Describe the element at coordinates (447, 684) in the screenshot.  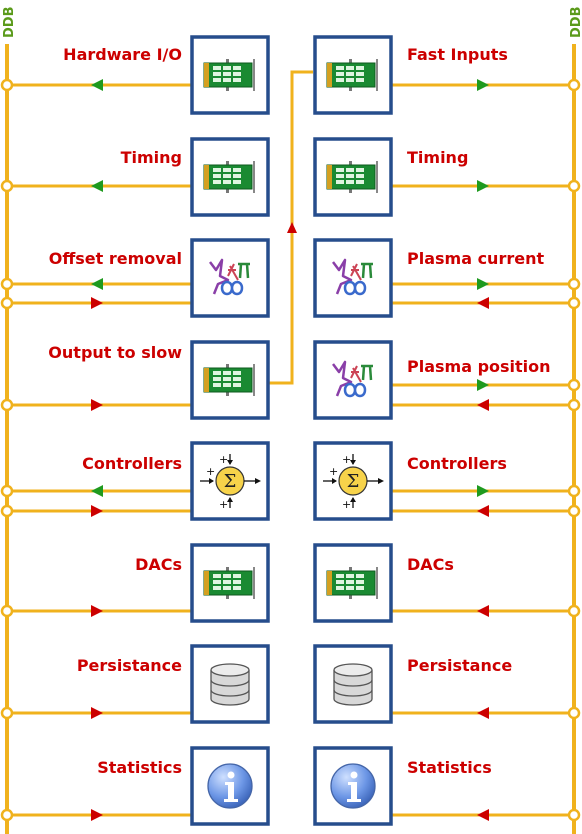
I see `right-row-6: Persistance` at that location.